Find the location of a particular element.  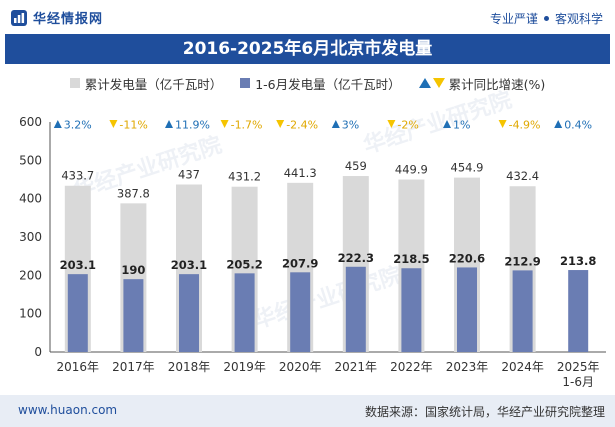

growth-label: -2.4% is located at coordinates (302, 125).